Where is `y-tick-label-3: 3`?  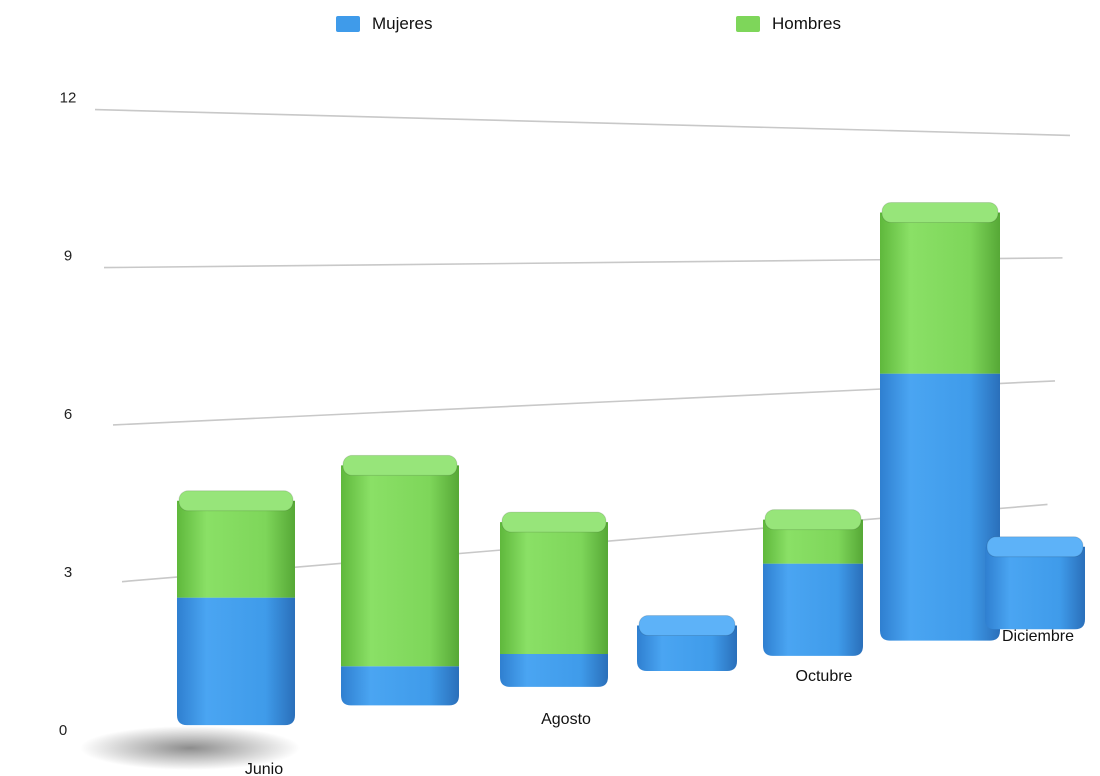
y-tick-label-3: 3 is located at coordinates (68, 572).